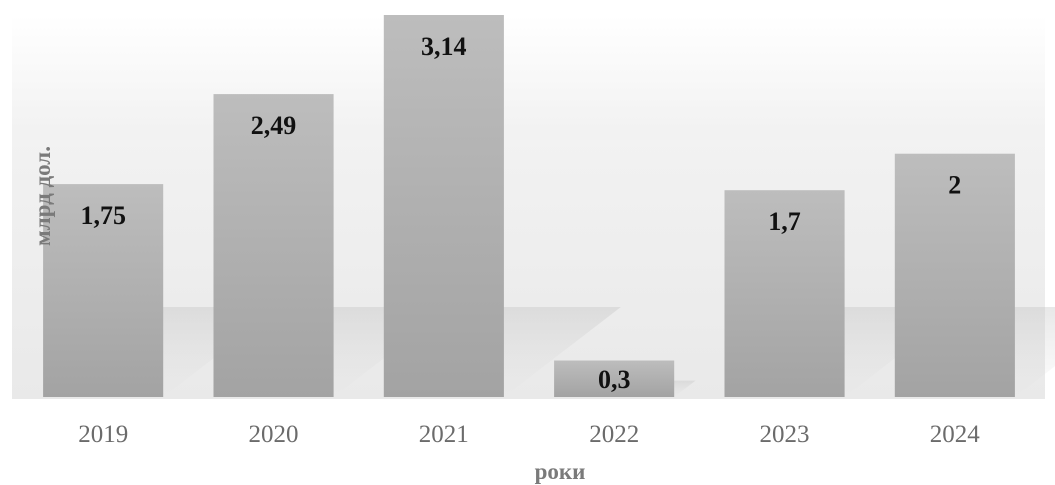 This screenshot has width=1055, height=485. I want to click on bar-2020, so click(273, 245).